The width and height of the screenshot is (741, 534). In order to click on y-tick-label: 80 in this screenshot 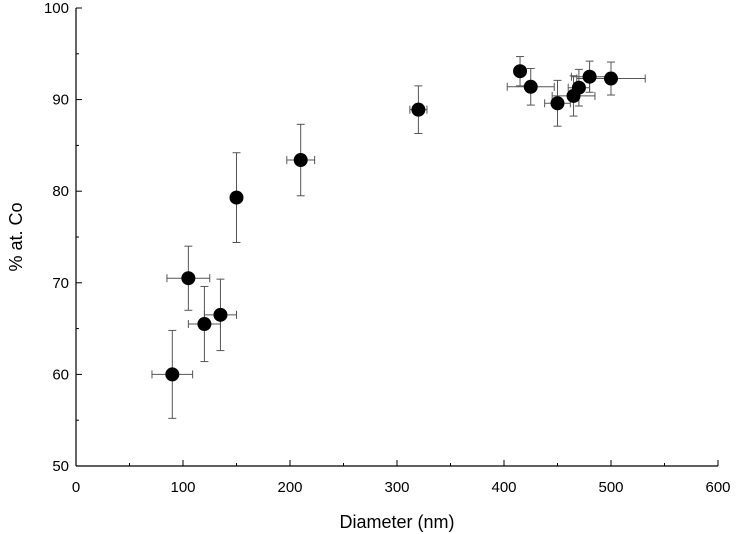, I will do `click(60, 191)`.